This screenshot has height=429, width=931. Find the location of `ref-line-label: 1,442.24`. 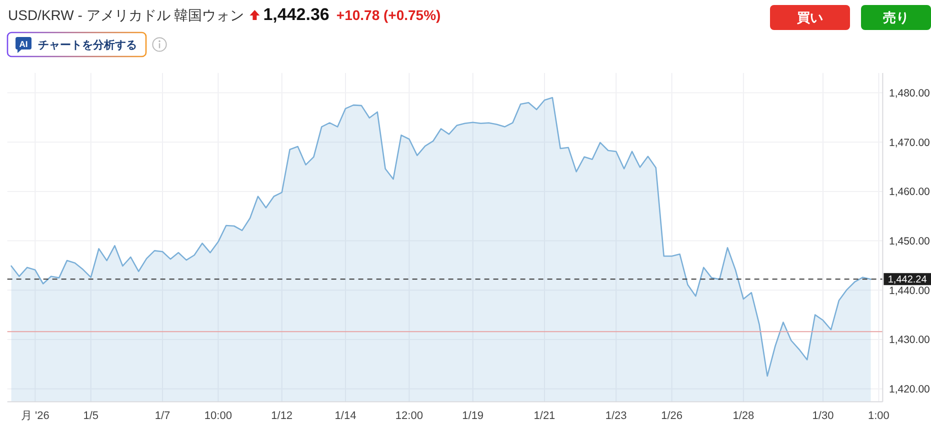

ref-line-label: 1,442.24 is located at coordinates (908, 280).